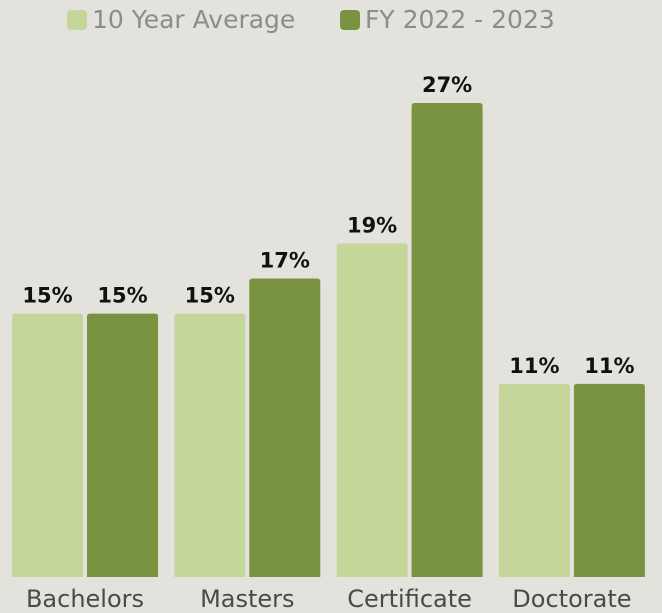  I want to click on legend-label: 10 Year Average, so click(193, 19).